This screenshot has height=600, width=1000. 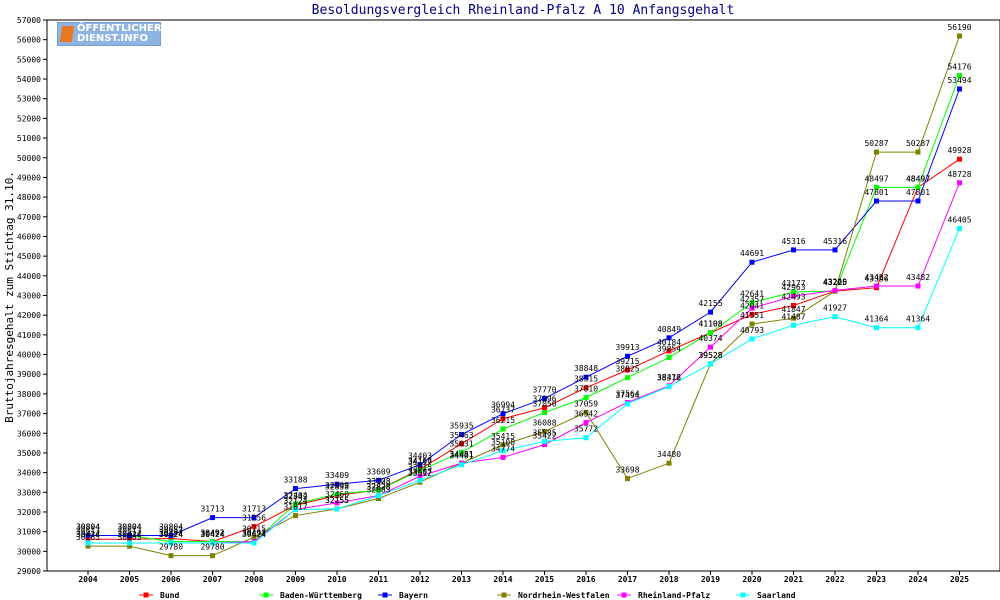 What do you see at coordinates (959, 27) in the screenshot?
I see `data-label: 56190` at bounding box center [959, 27].